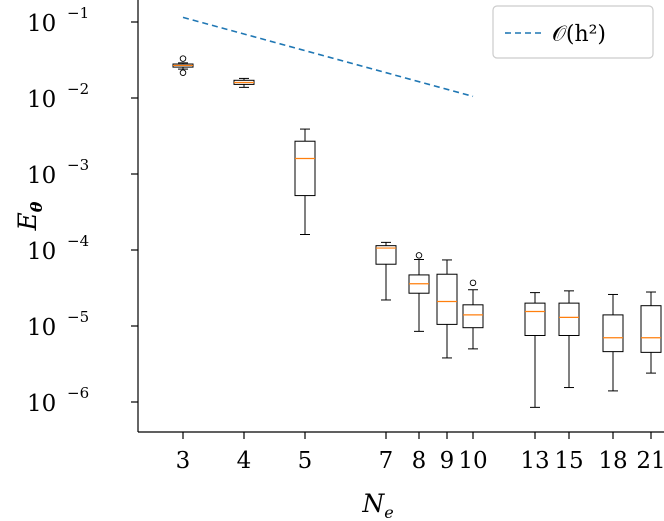 The image size is (664, 521). I want to click on legend: 𝒪(h²), so click(573, 32).